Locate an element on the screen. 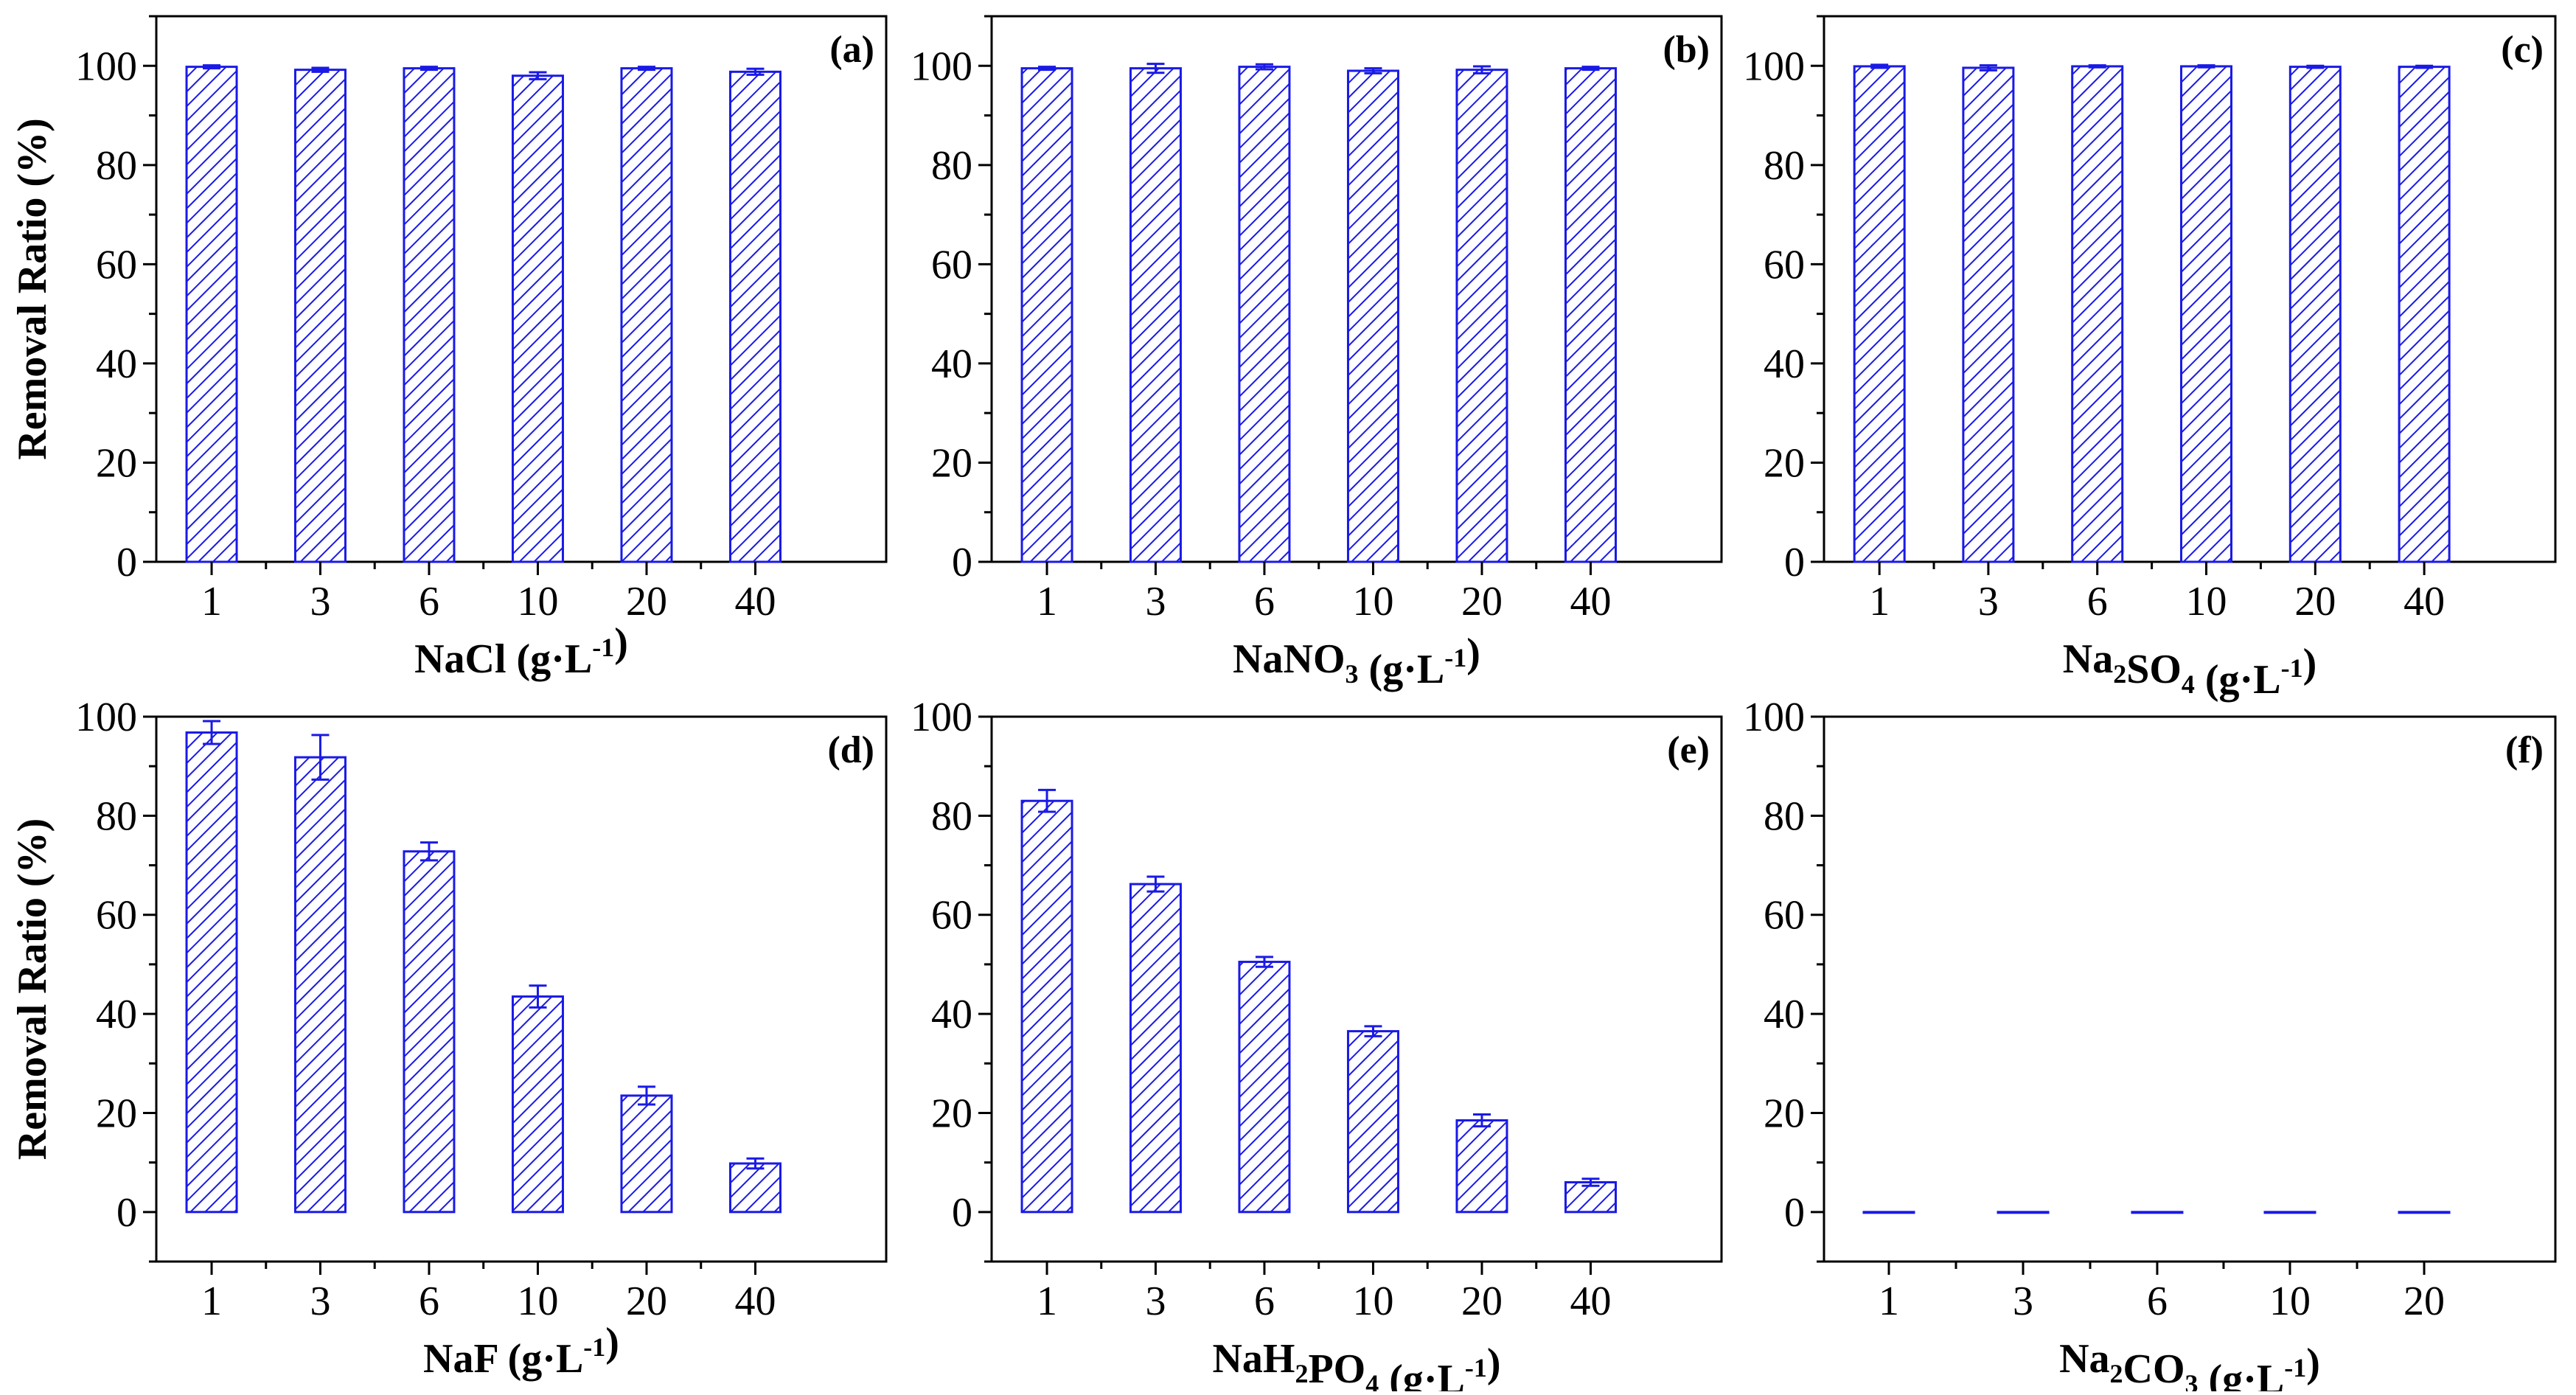 The width and height of the screenshot is (2576, 1395). x-axis-title: Na2CO3 (g·L-1) is located at coordinates (2189, 1363).